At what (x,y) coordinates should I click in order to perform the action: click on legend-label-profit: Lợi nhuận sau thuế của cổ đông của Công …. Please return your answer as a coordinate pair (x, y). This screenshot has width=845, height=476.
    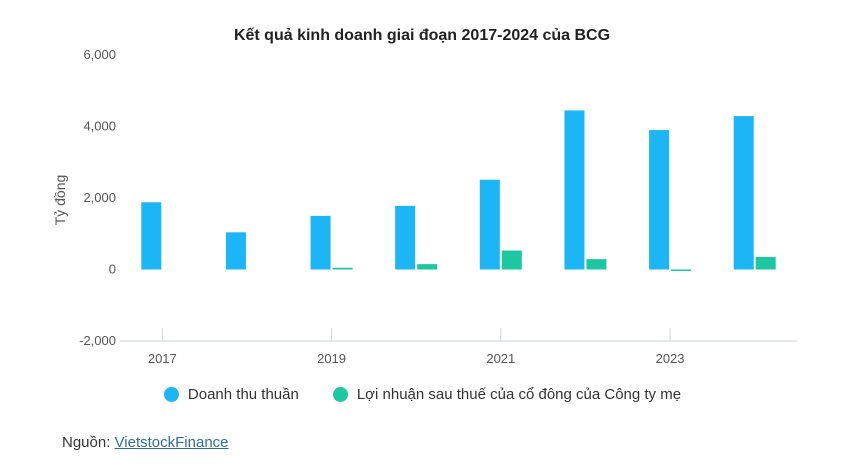
    Looking at the image, I should click on (519, 394).